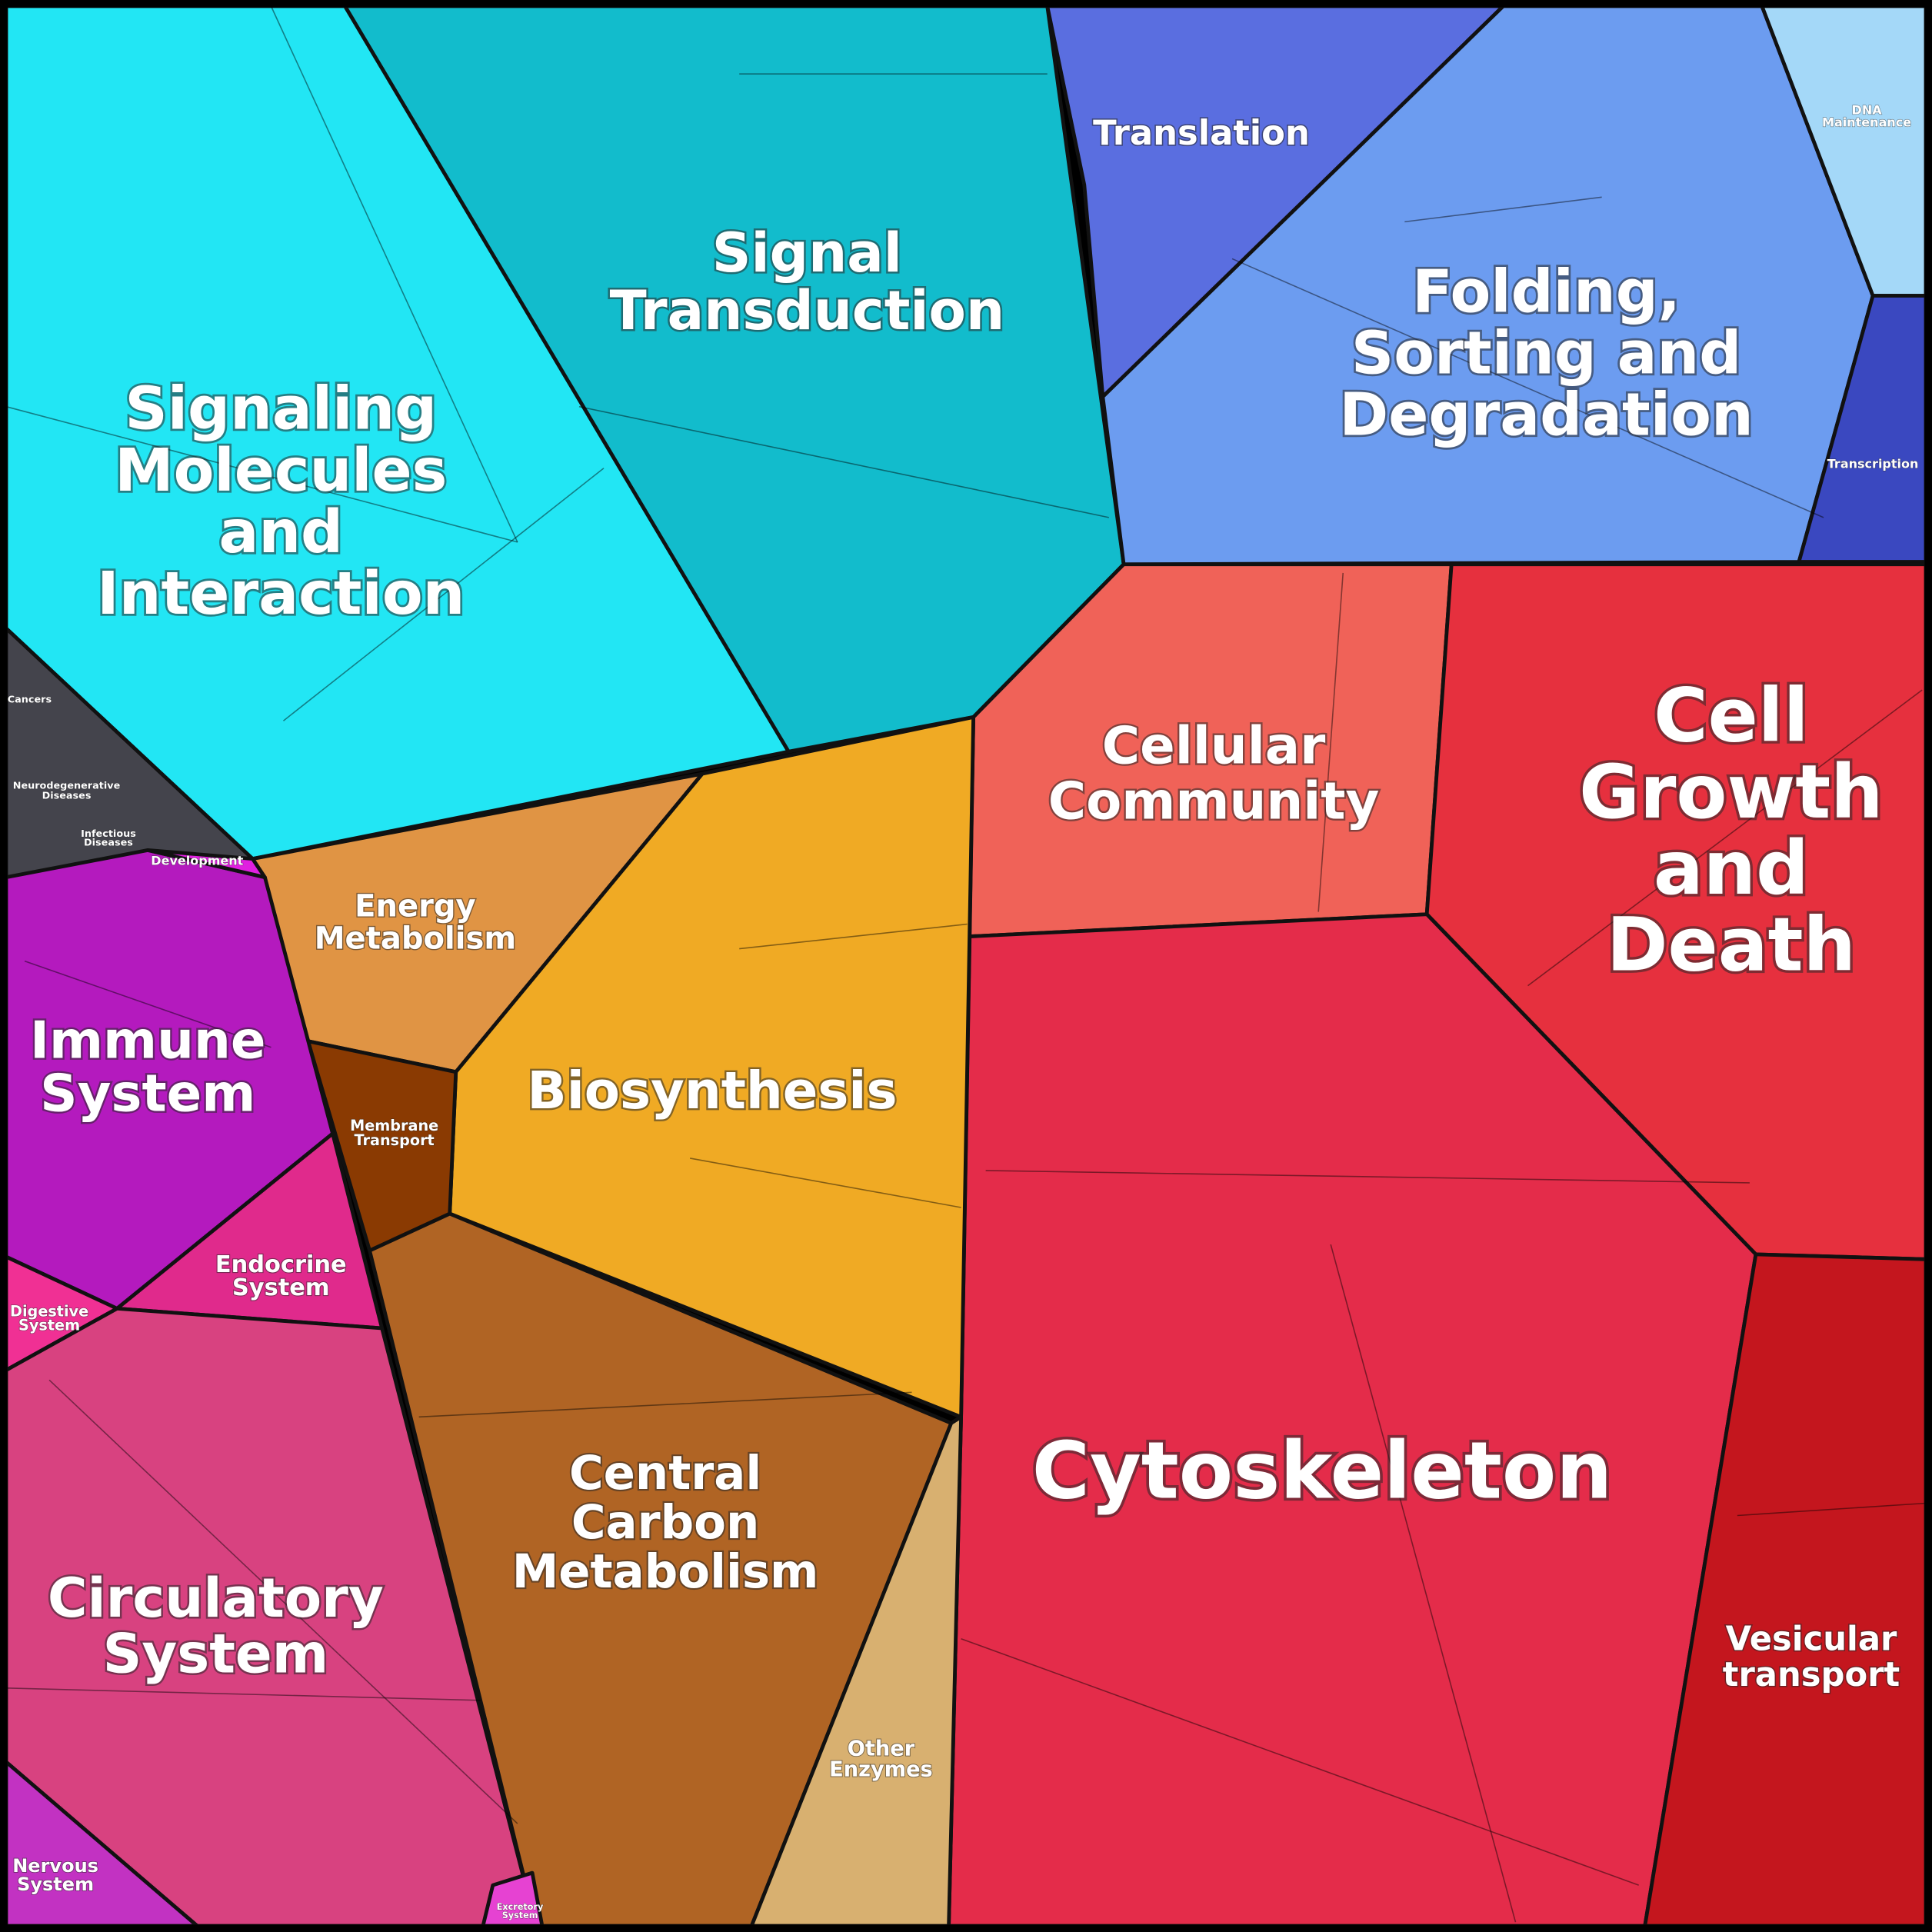 This screenshot has height=1932, width=1932. What do you see at coordinates (665, 1522) in the screenshot?
I see `region-label: Carbon` at bounding box center [665, 1522].